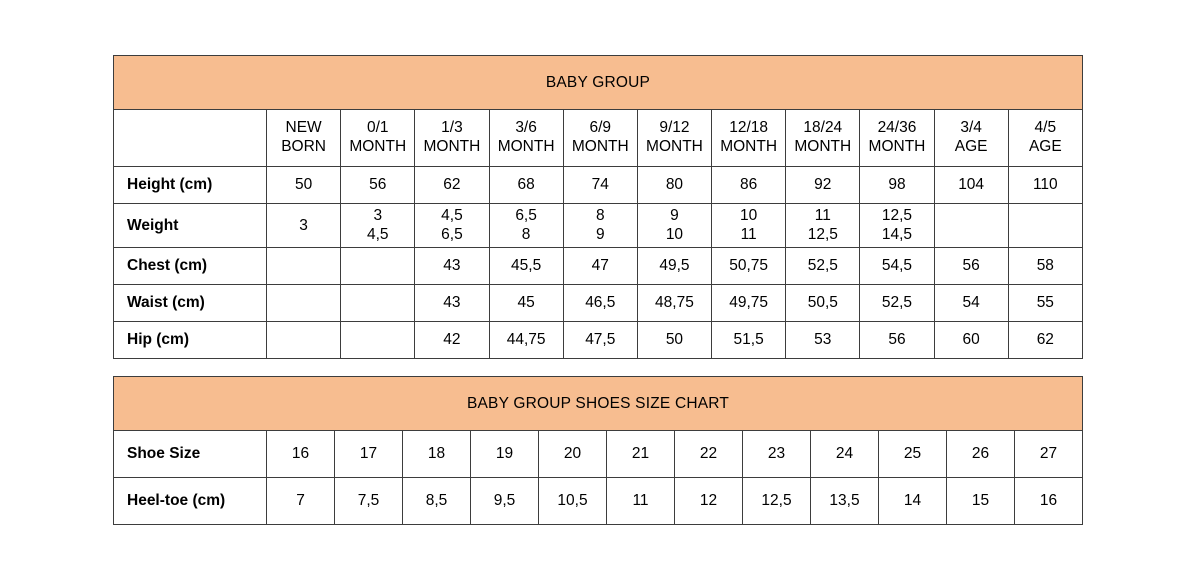 The height and width of the screenshot is (582, 1200). What do you see at coordinates (452, 303) in the screenshot?
I see `baby-group-cell-r4-c3: 43` at bounding box center [452, 303].